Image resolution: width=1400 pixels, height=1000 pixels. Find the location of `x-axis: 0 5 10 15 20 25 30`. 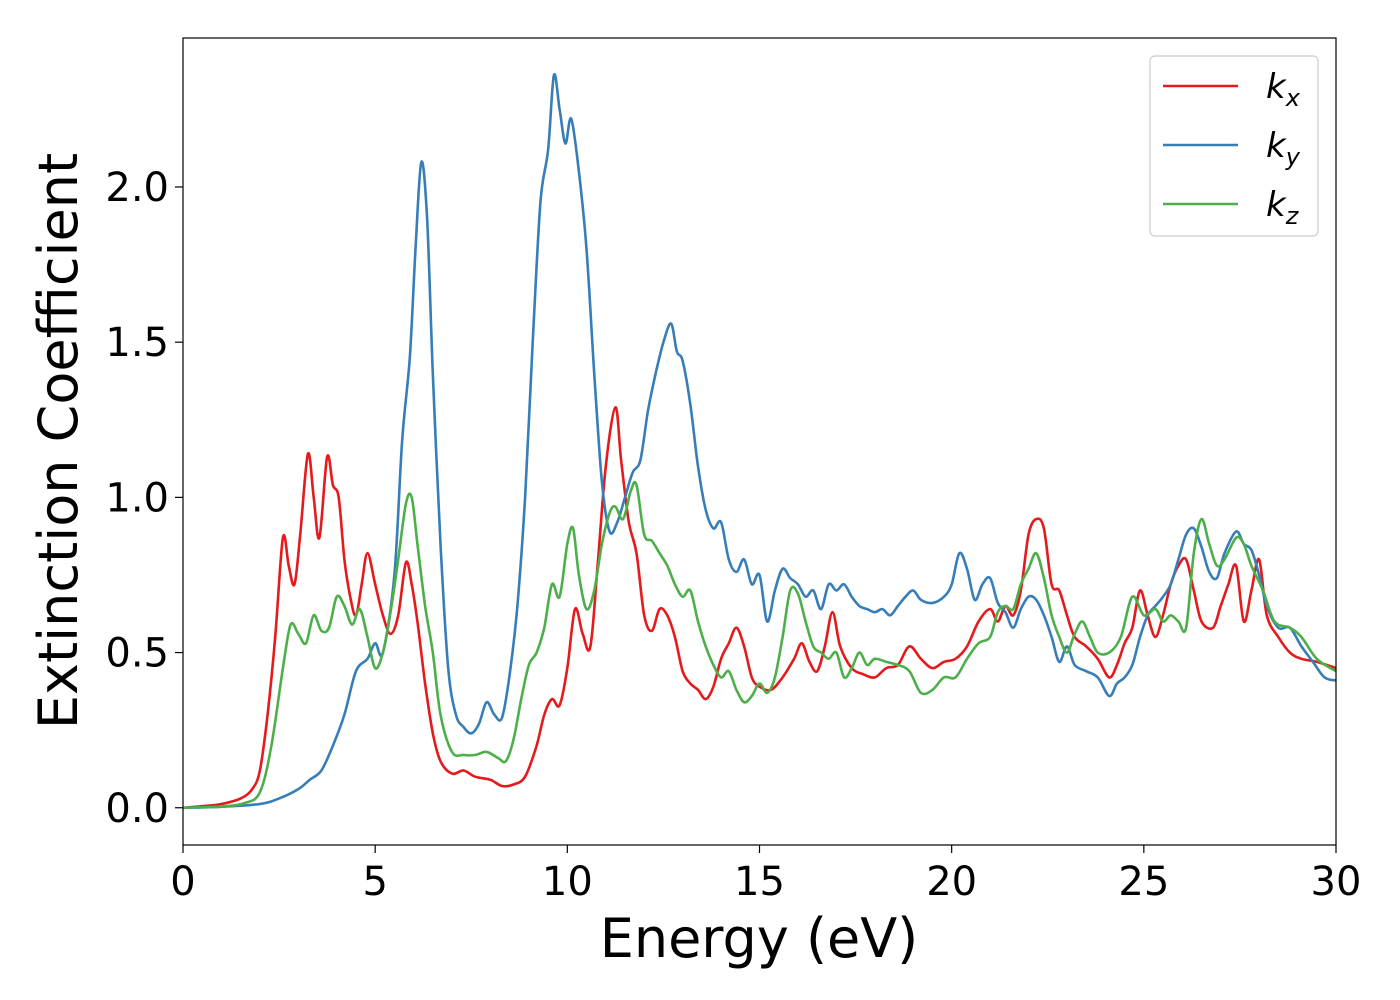

x-axis: 0 5 10 15 20 25 30 is located at coordinates (765, 875).